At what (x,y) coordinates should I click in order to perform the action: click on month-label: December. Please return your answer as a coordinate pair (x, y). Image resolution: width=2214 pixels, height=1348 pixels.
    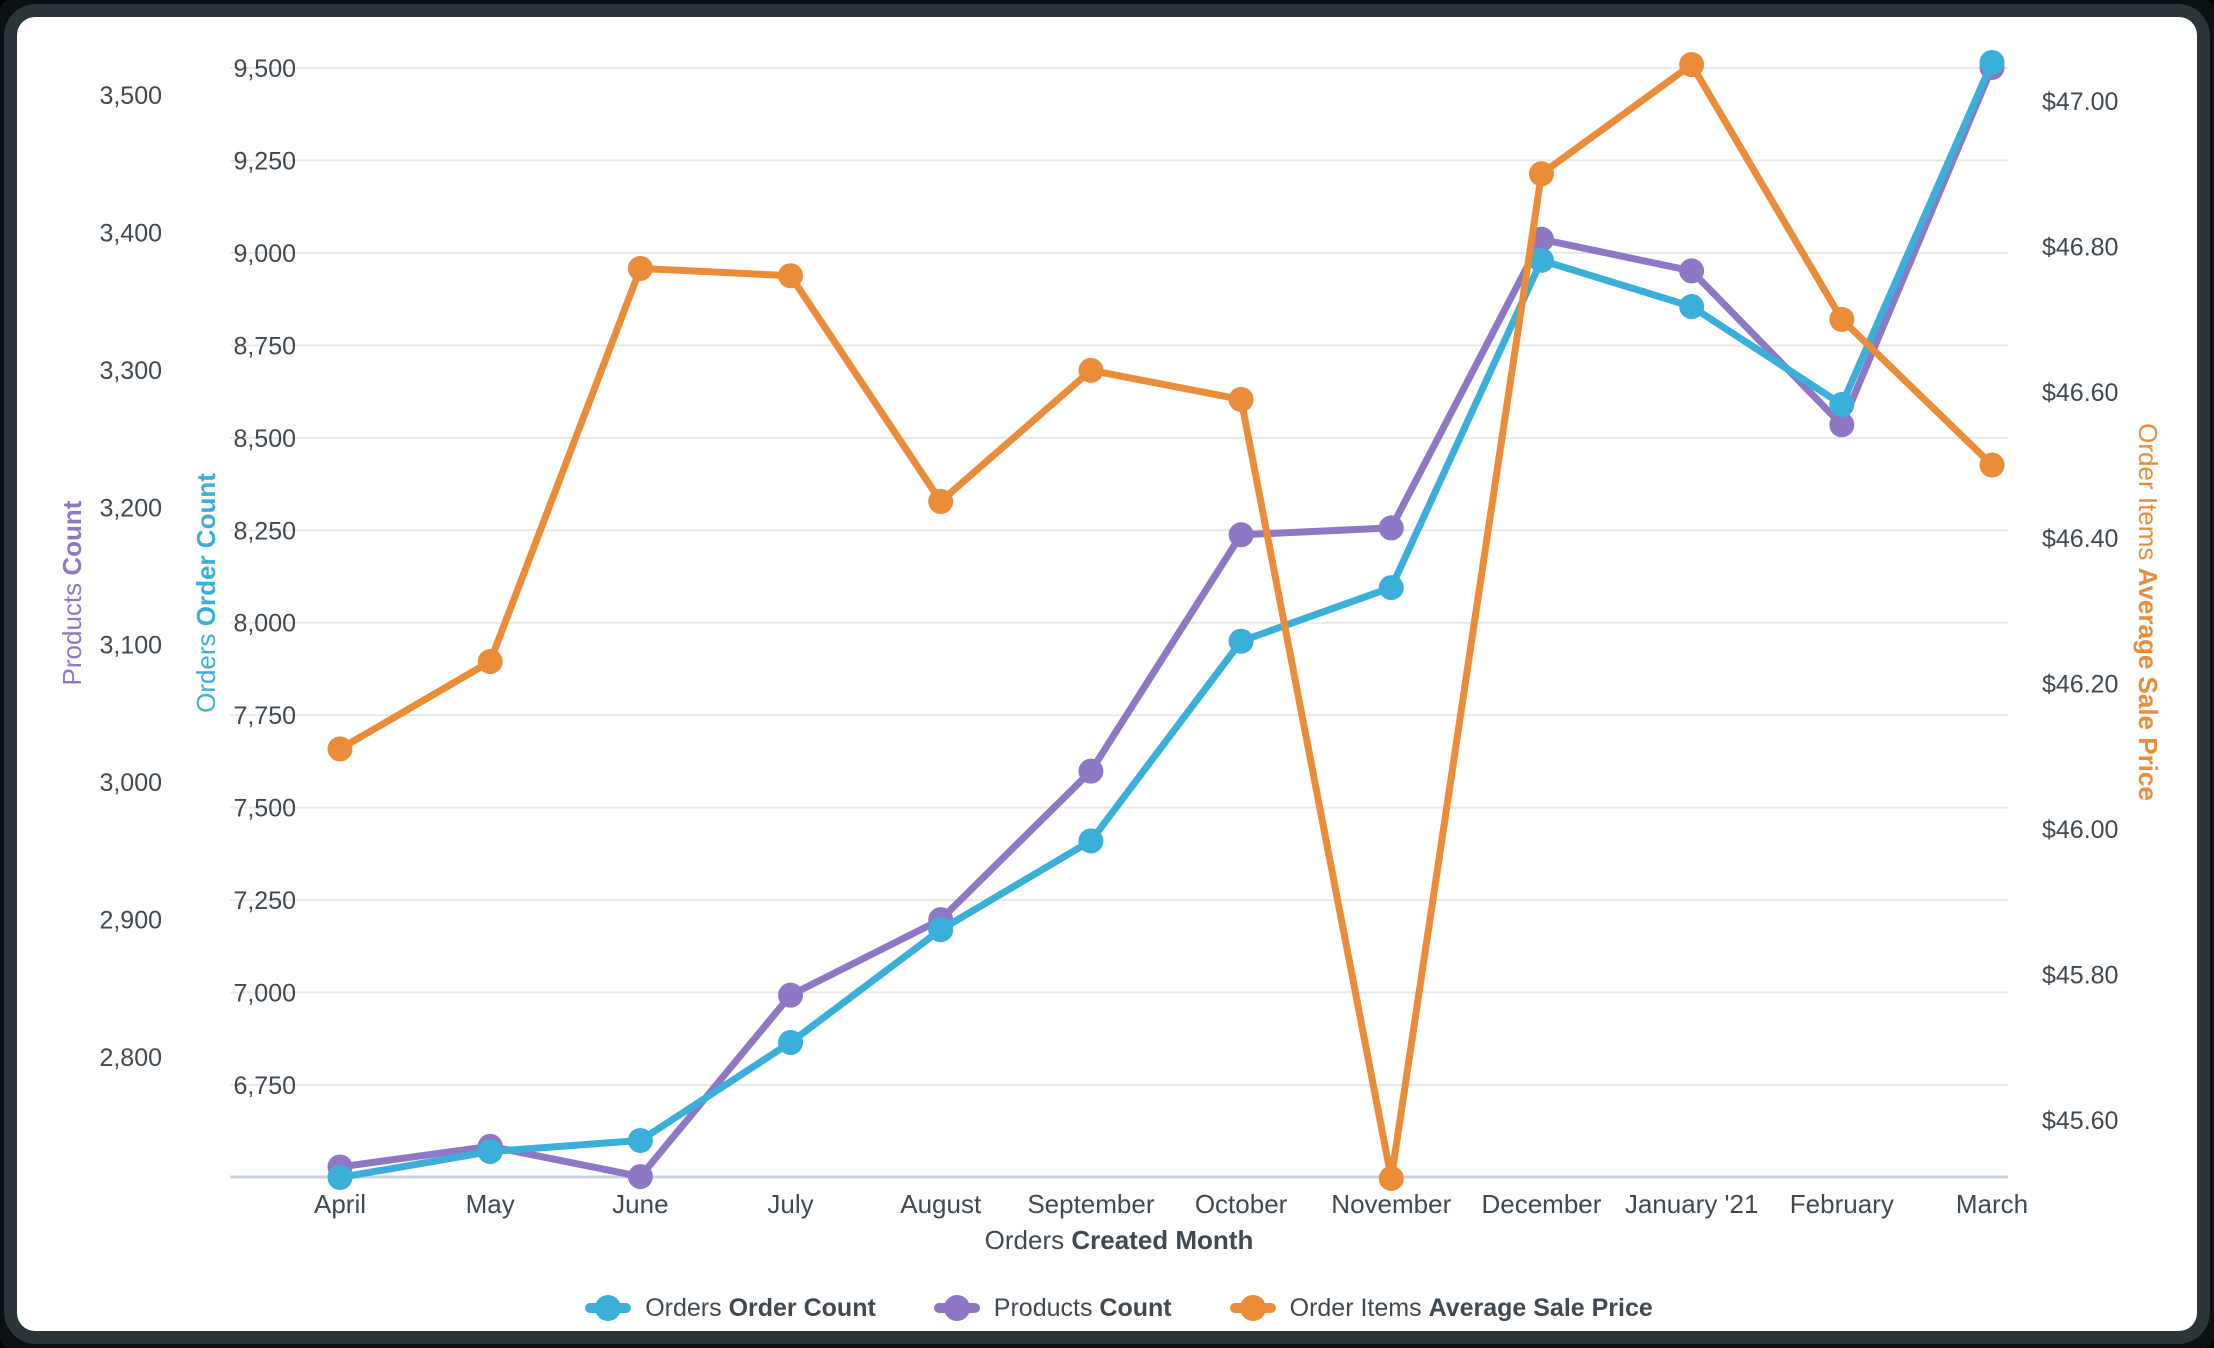
    Looking at the image, I should click on (1541, 1204).